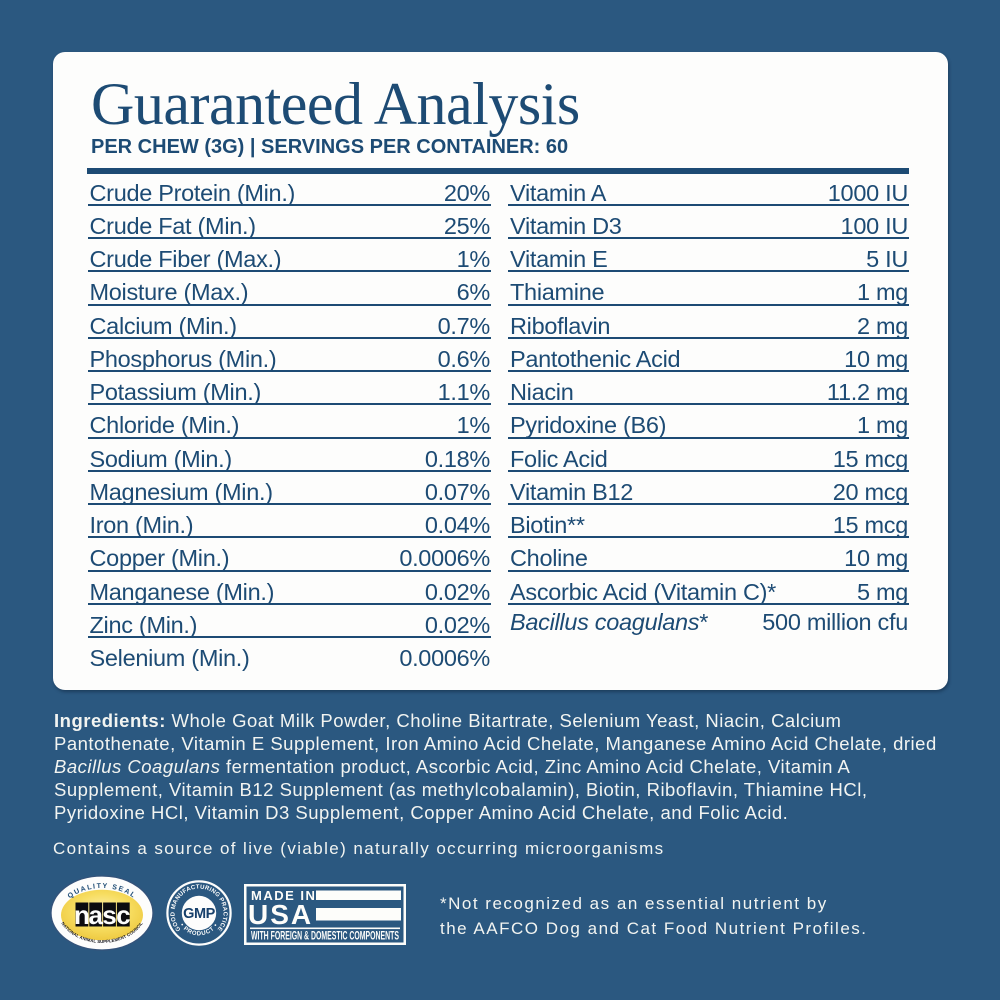  What do you see at coordinates (109, 915) in the screenshot?
I see `svg-text: s` at bounding box center [109, 915].